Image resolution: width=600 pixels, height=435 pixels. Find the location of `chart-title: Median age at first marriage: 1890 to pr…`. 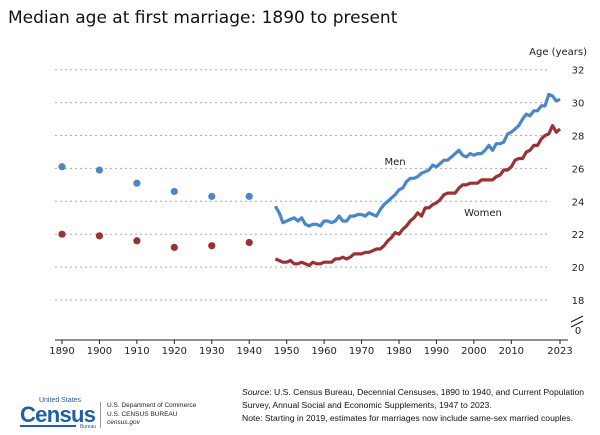

chart-title: Median age at first marriage: 1890 to pr… is located at coordinates (203, 18).